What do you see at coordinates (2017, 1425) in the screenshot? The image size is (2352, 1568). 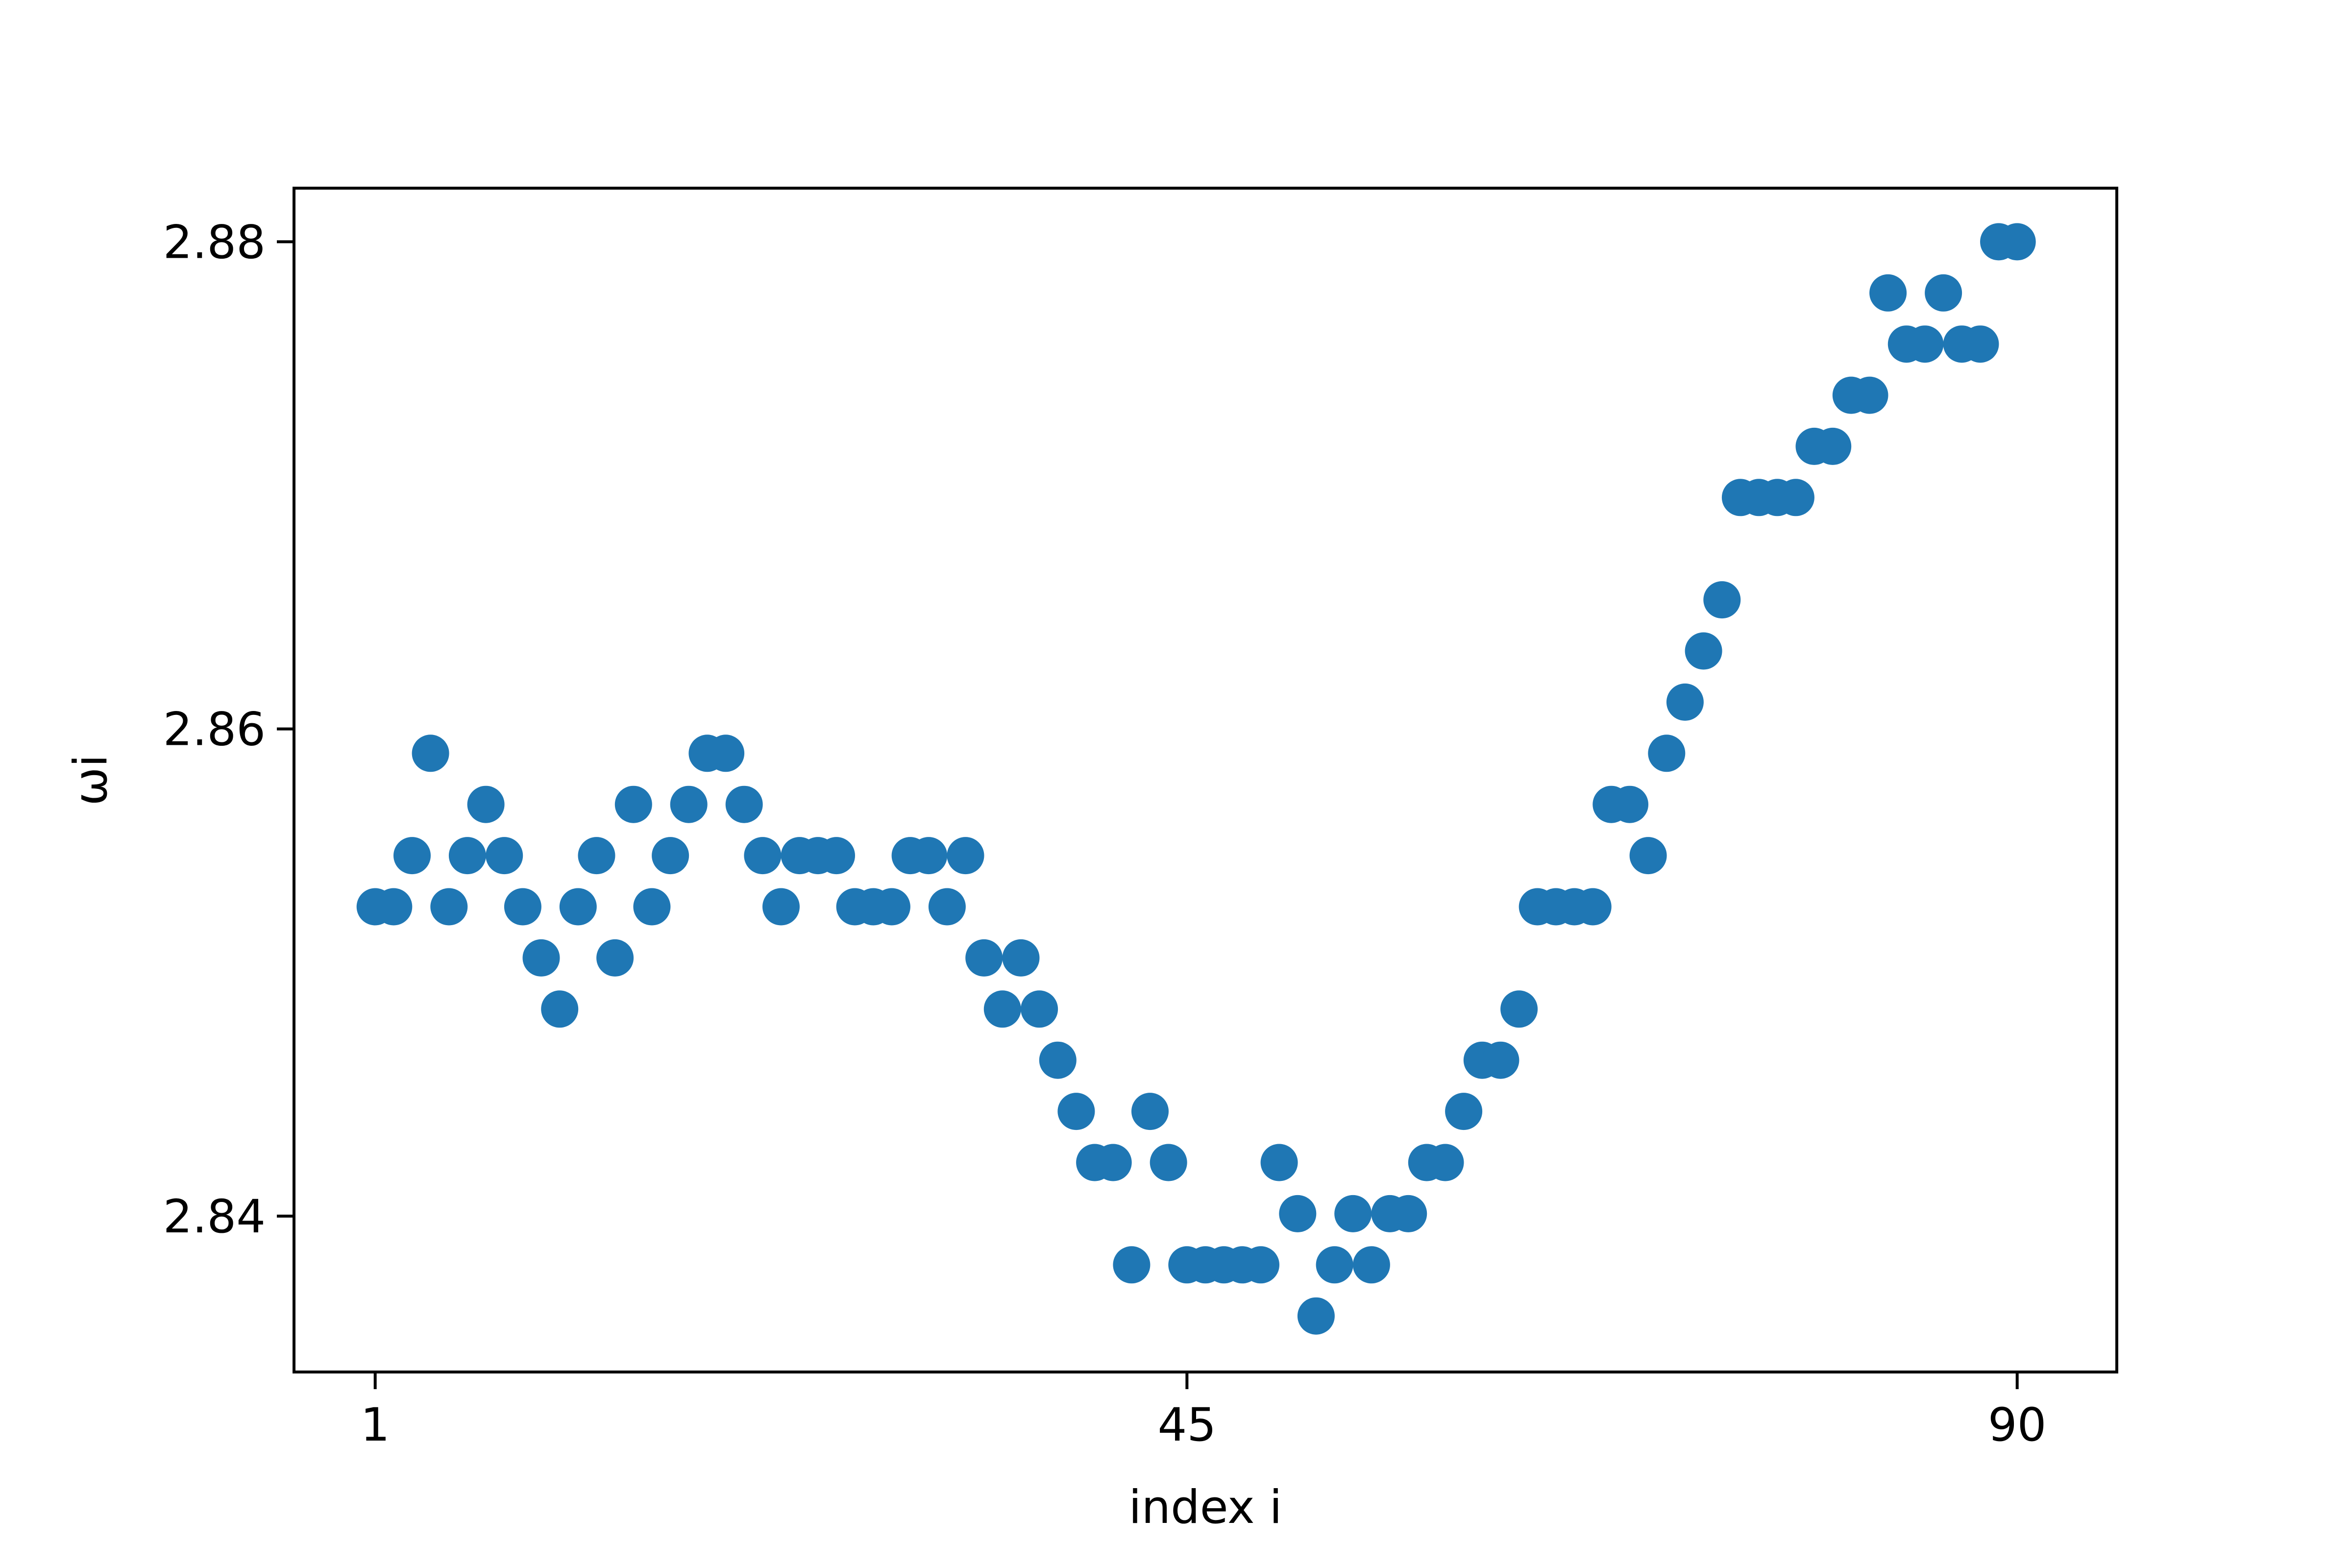 I see `x-tick-label: 90` at bounding box center [2017, 1425].